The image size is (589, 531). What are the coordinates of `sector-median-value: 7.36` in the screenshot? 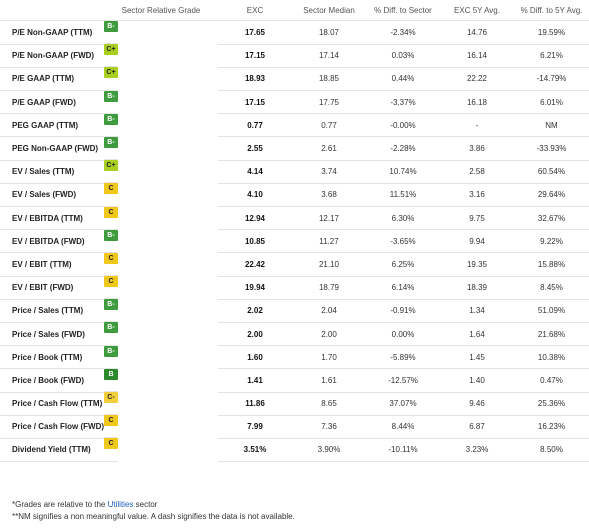 It's located at (329, 427).